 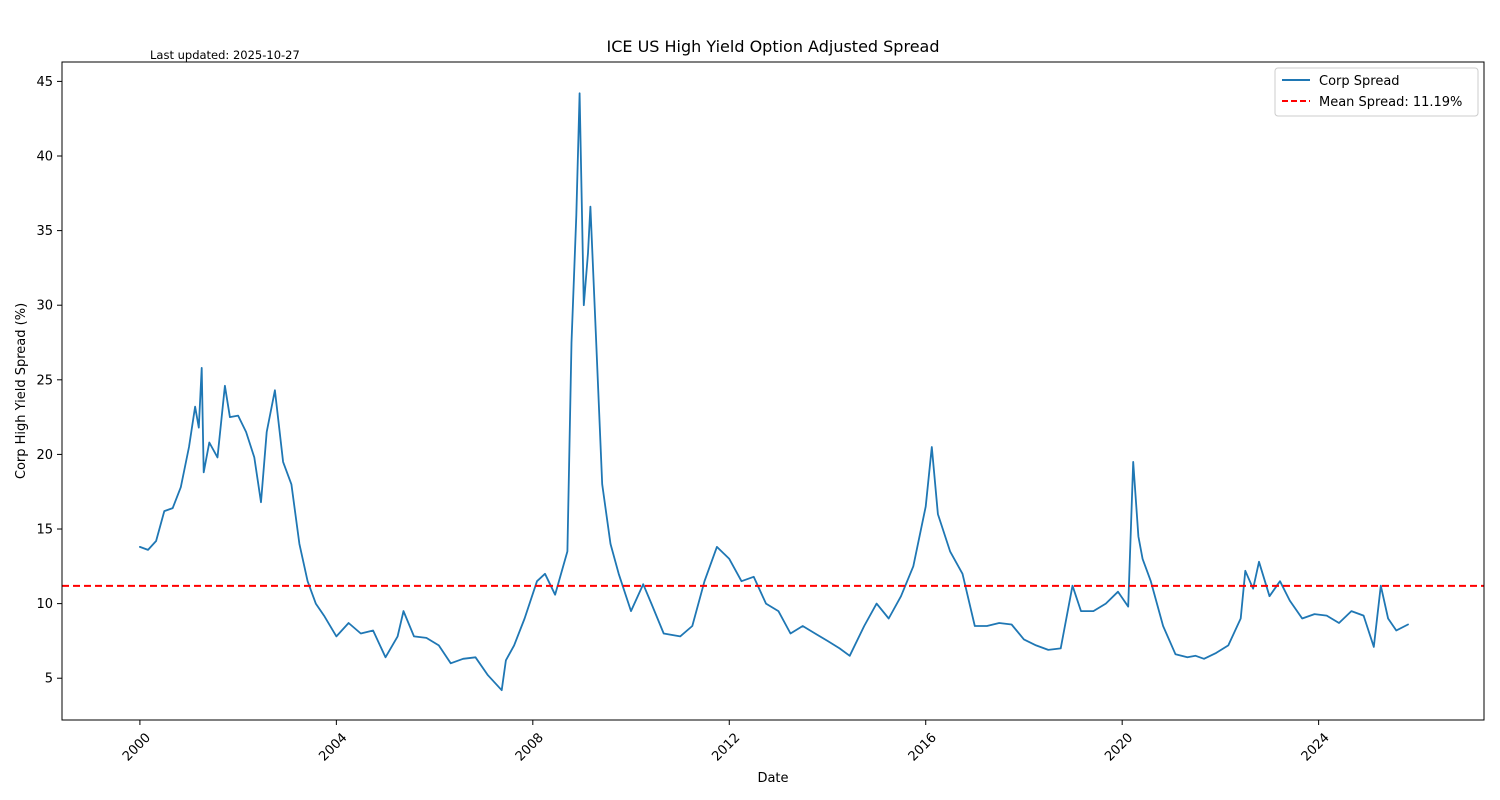 What do you see at coordinates (44, 455) in the screenshot?
I see `y-tick-label: 20` at bounding box center [44, 455].